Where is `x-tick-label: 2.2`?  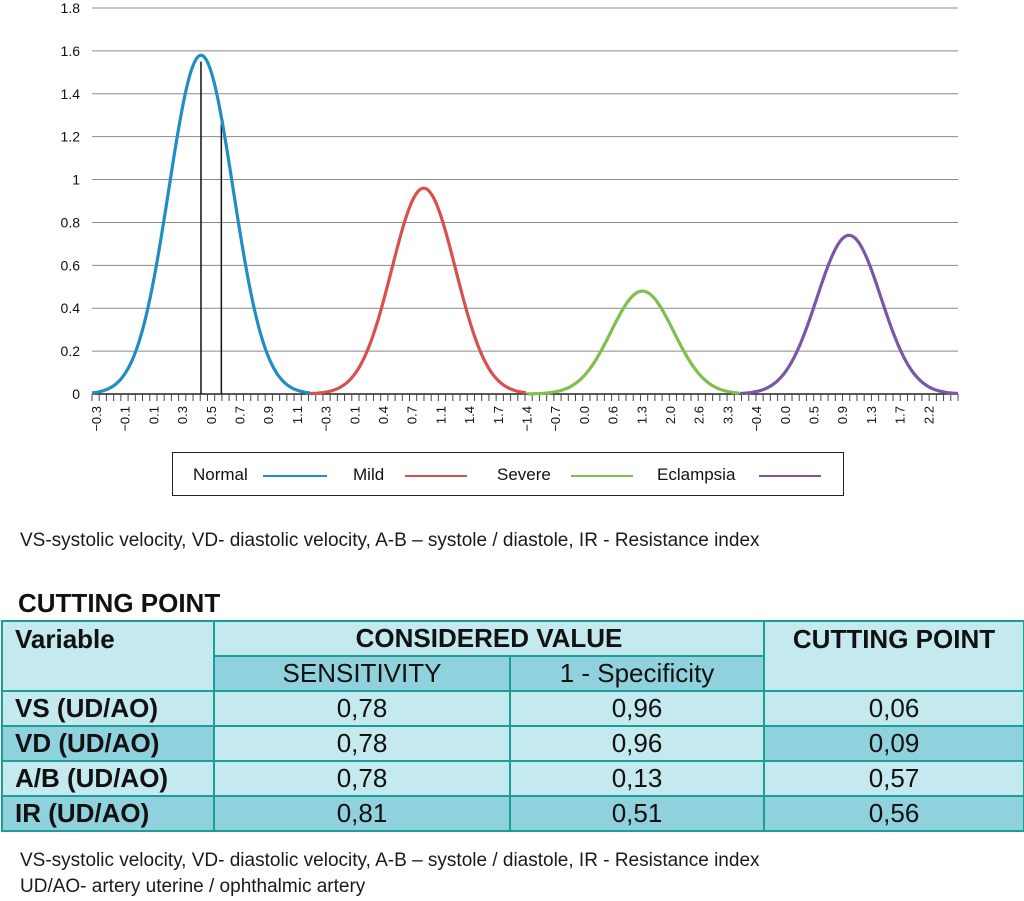
x-tick-label: 2.2 is located at coordinates (928, 415).